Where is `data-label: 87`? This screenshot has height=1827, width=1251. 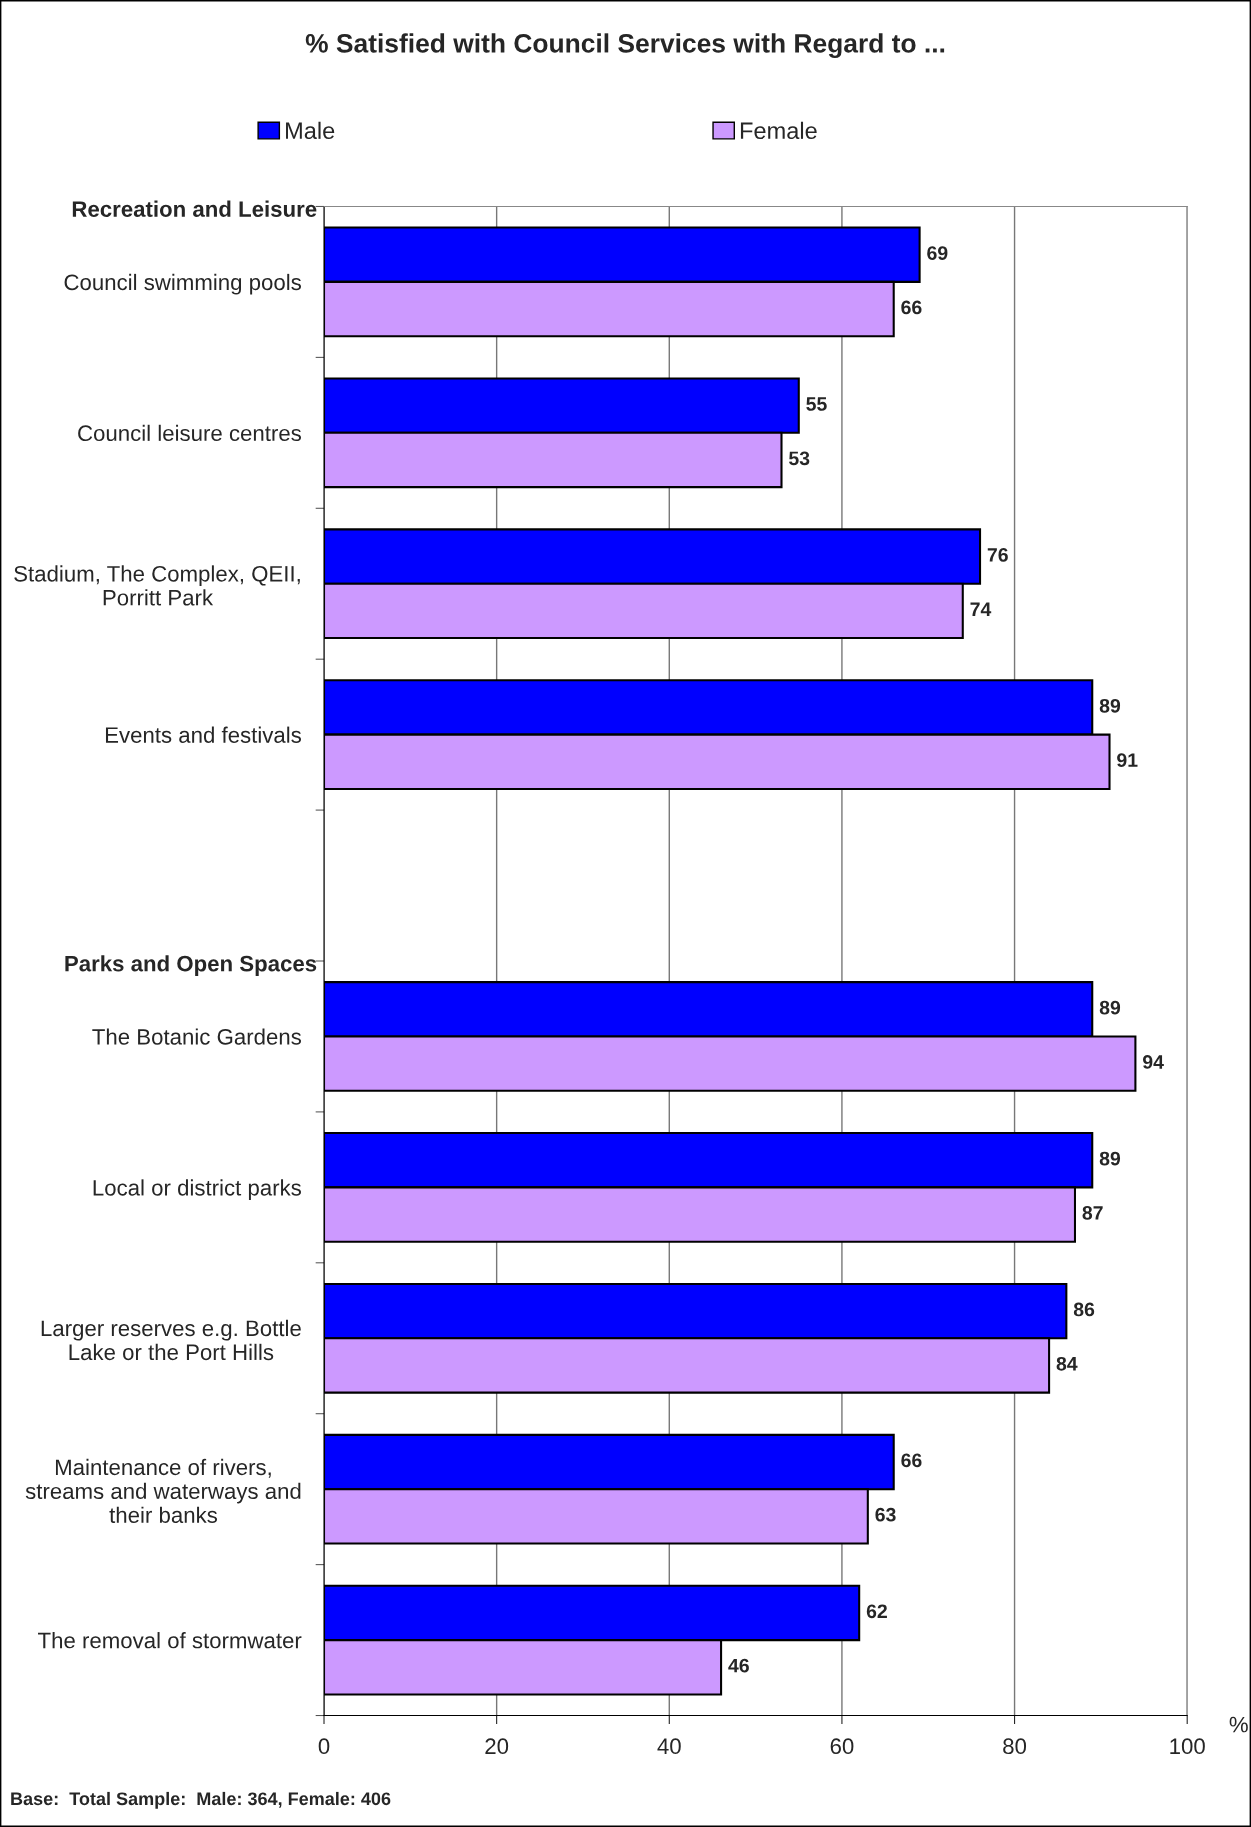 data-label: 87 is located at coordinates (1092, 1212).